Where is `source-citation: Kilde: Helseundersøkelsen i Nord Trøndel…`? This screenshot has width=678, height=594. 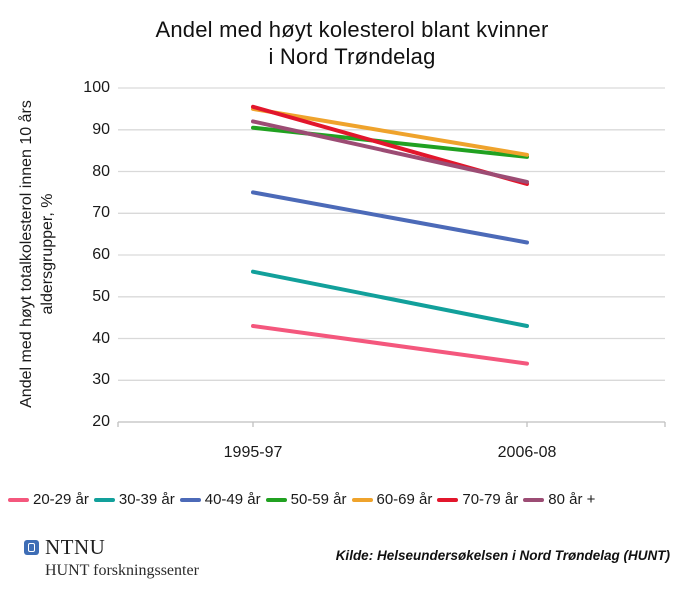 source-citation: Kilde: Helseundersøkelsen i Nord Trøndel… is located at coordinates (502, 555).